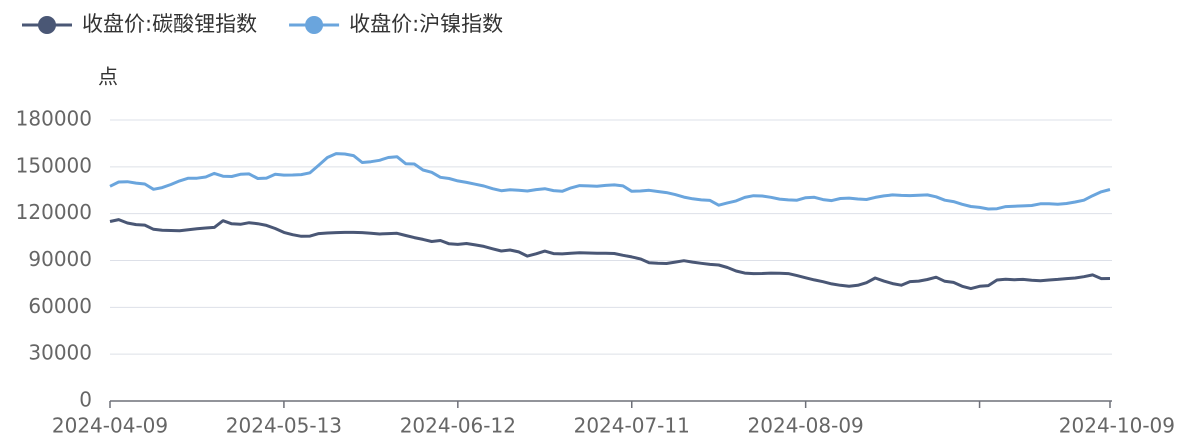 This screenshot has width=1179, height=439. What do you see at coordinates (426, 24) in the screenshot?
I see `legend-text: 收盘价:沪镍指数` at bounding box center [426, 24].